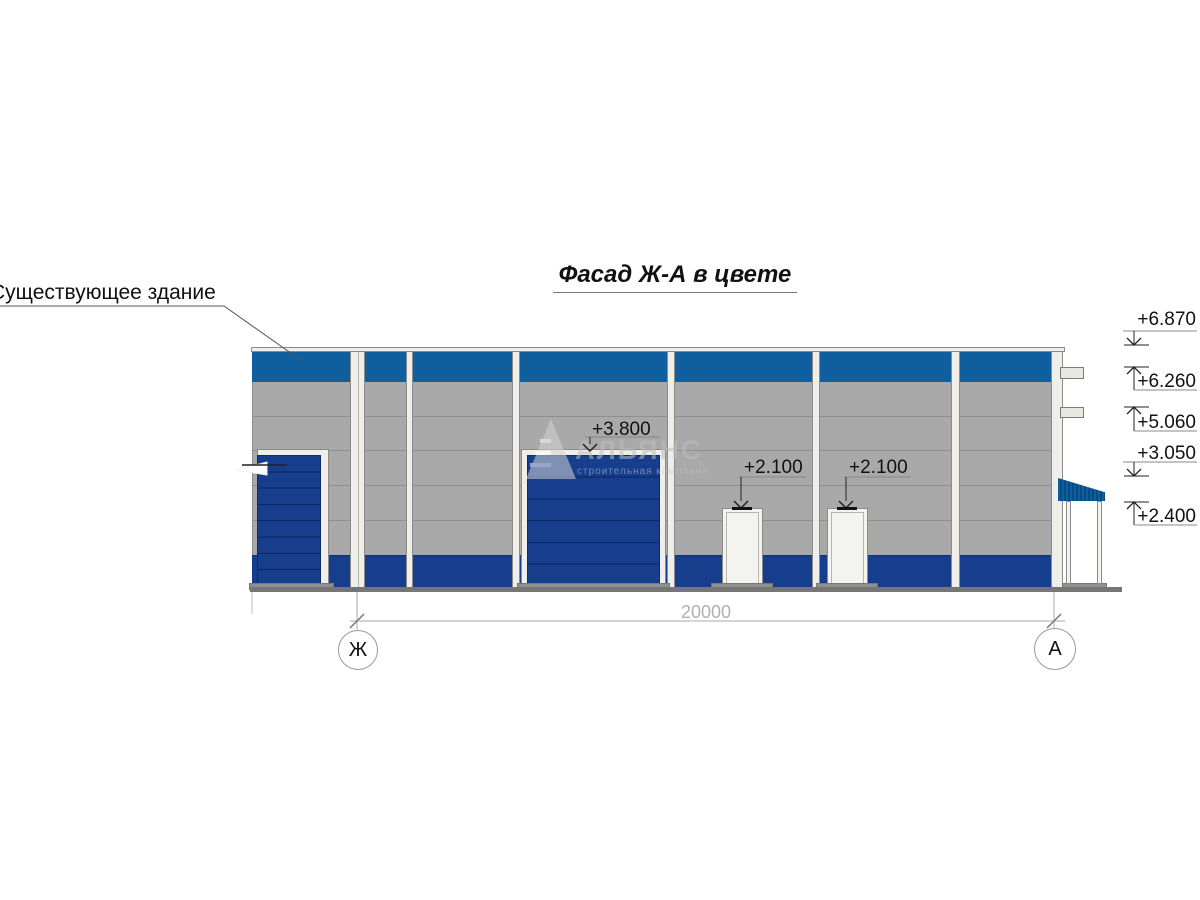 The width and height of the screenshot is (1200, 900). What do you see at coordinates (675, 277) in the screenshot?
I see `drawing-title: Фасад Ж-А в цвете` at bounding box center [675, 277].